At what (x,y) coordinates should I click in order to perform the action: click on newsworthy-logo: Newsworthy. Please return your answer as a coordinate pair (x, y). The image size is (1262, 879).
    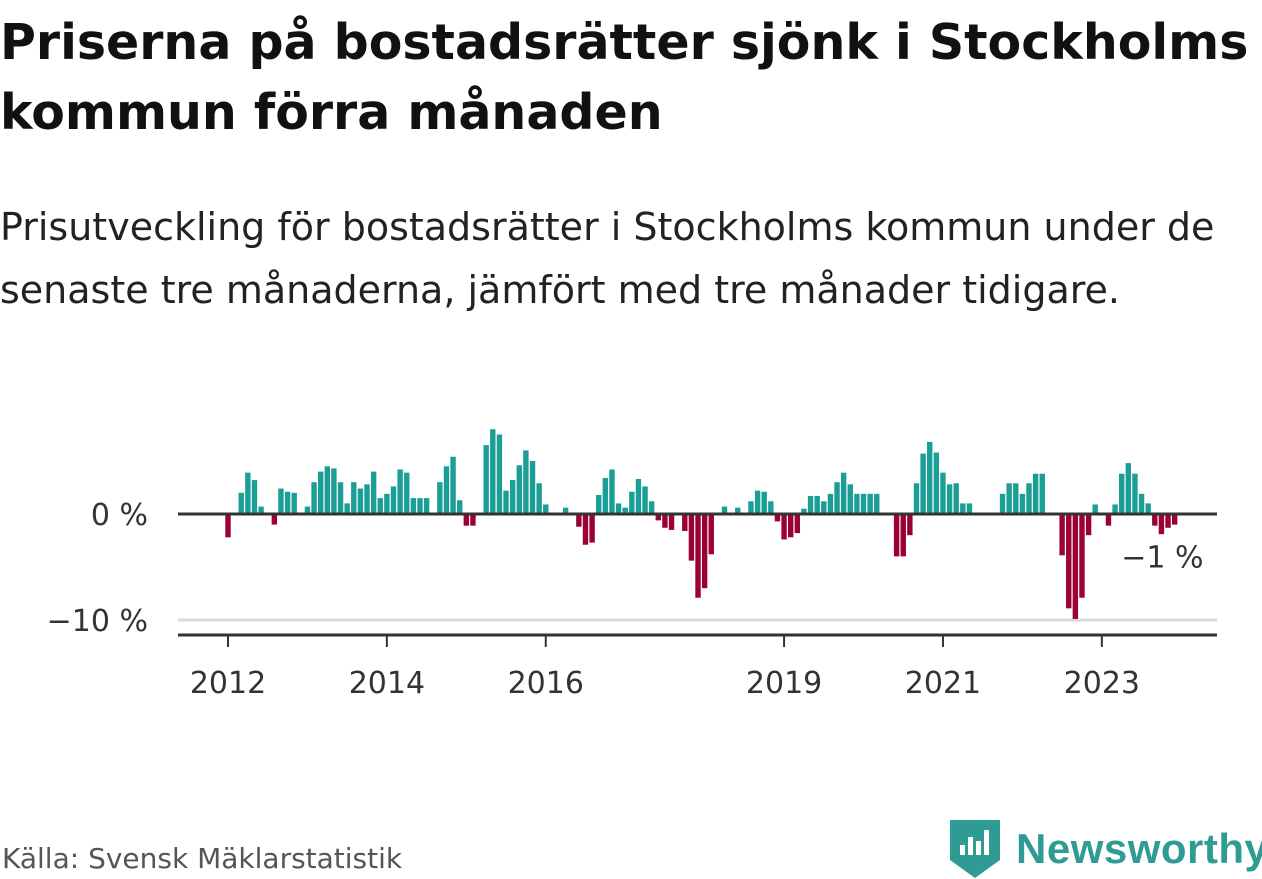
    Looking at the image, I should click on (1106, 849).